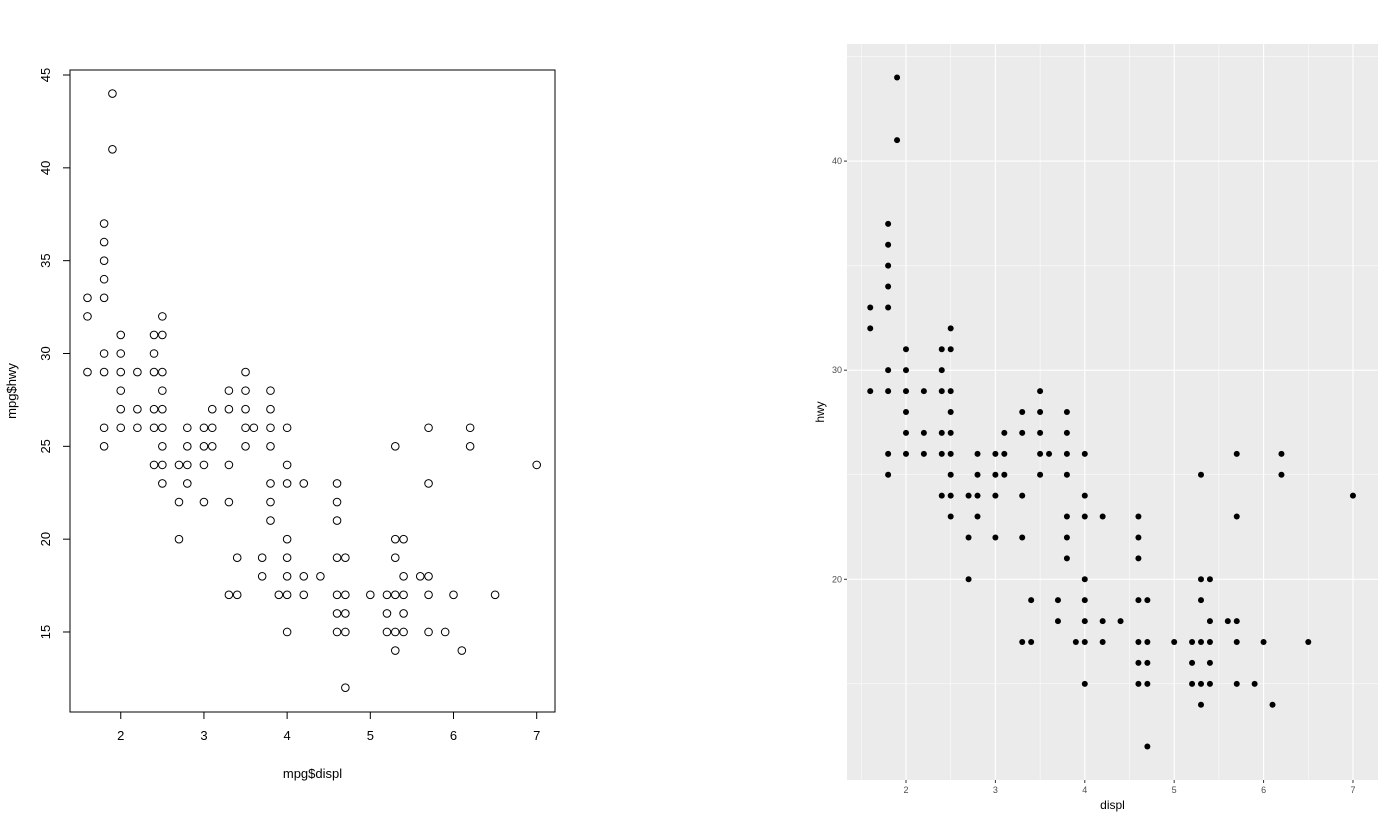 This screenshot has width=1384, height=818. I want to click on y-tick-label: 35, so click(45, 260).